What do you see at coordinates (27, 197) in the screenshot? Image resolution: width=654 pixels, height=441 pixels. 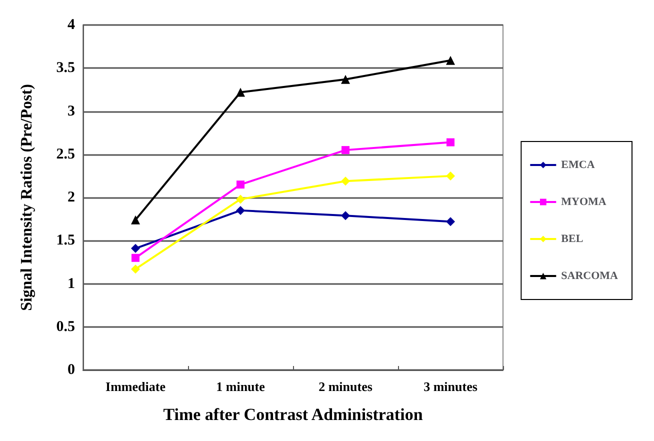 I see `y-axis-title: Signal Intensity Ratios (Pre/Post)` at bounding box center [27, 197].